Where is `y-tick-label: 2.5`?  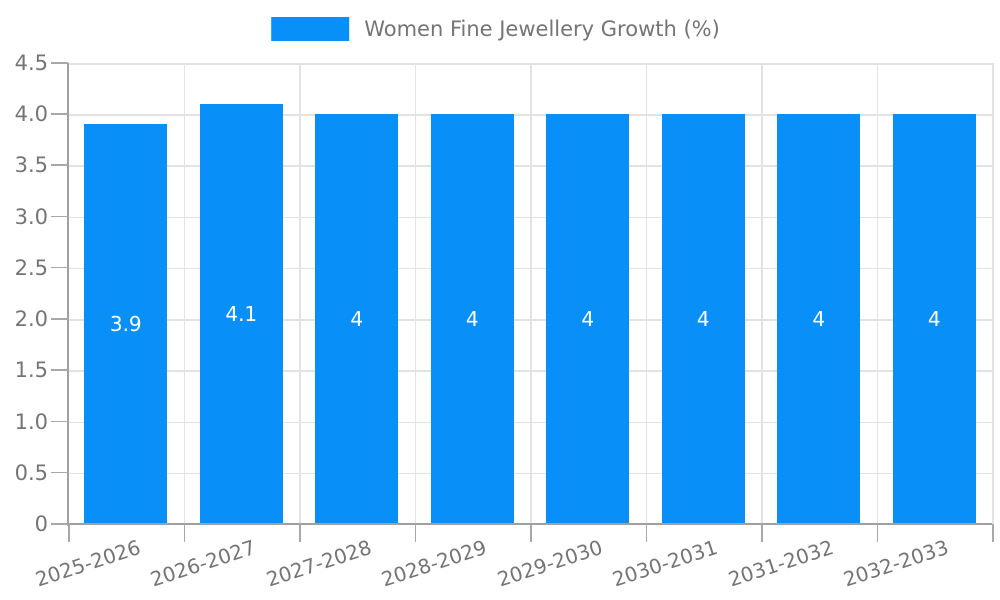
y-tick-label: 2.5 is located at coordinates (31, 267).